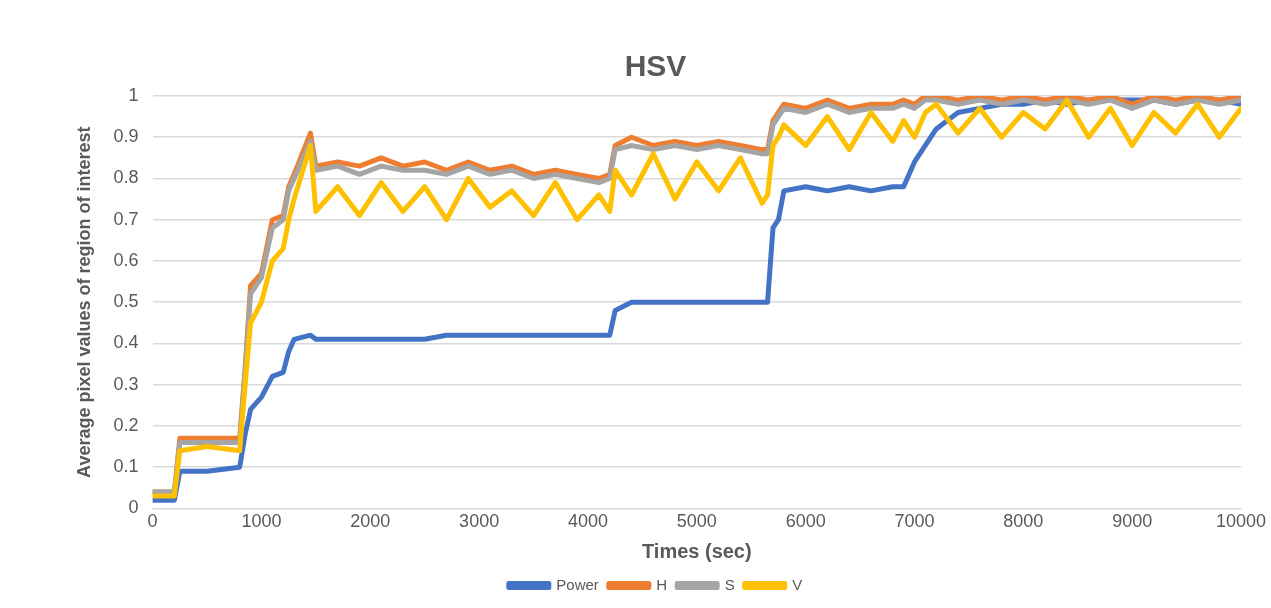 The height and width of the screenshot is (608, 1271). Describe the element at coordinates (479, 521) in the screenshot. I see `x-tick-label: 3000` at that location.